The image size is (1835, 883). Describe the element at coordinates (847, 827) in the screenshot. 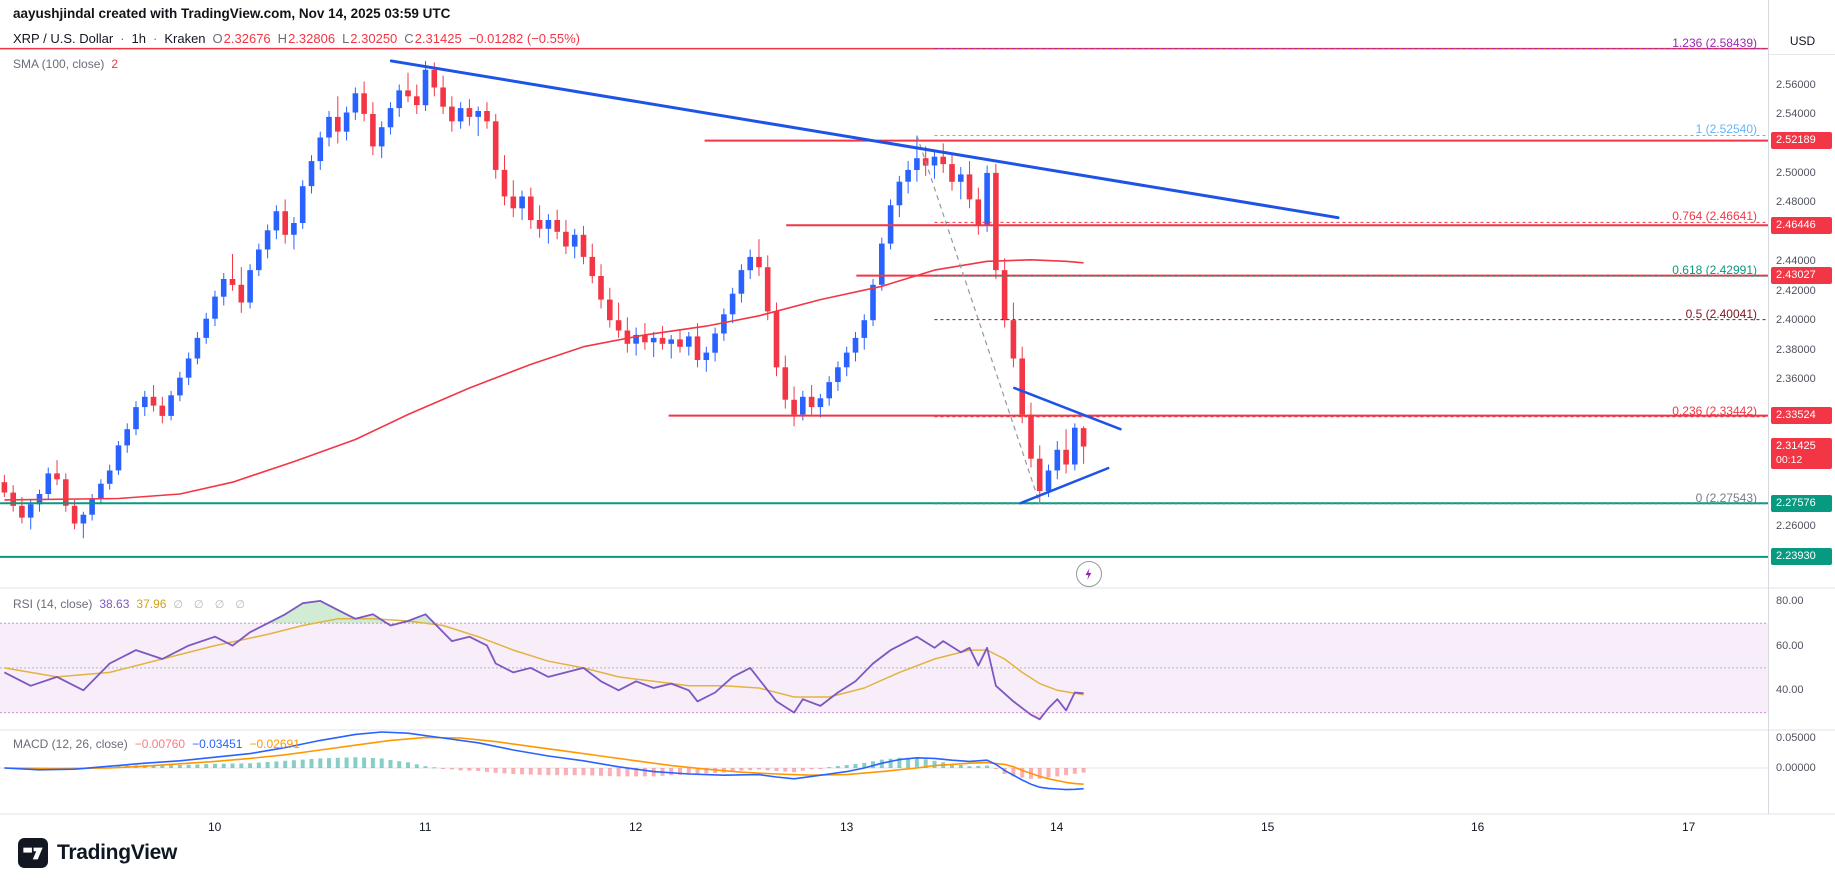

I see `time-label: 13` at that location.